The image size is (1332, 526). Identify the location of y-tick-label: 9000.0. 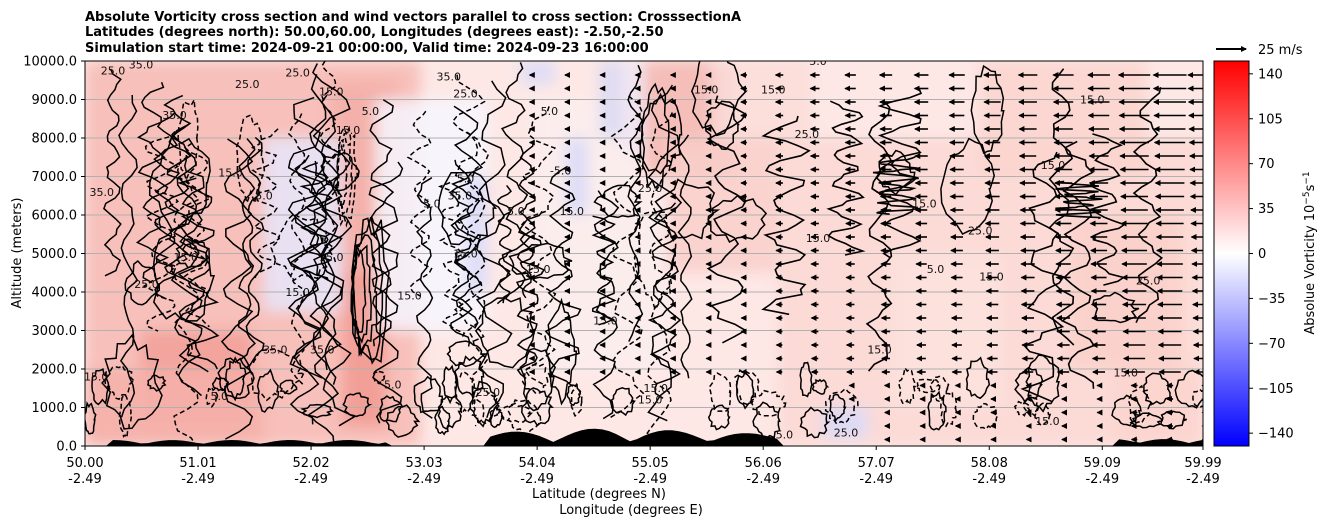
(55, 100).